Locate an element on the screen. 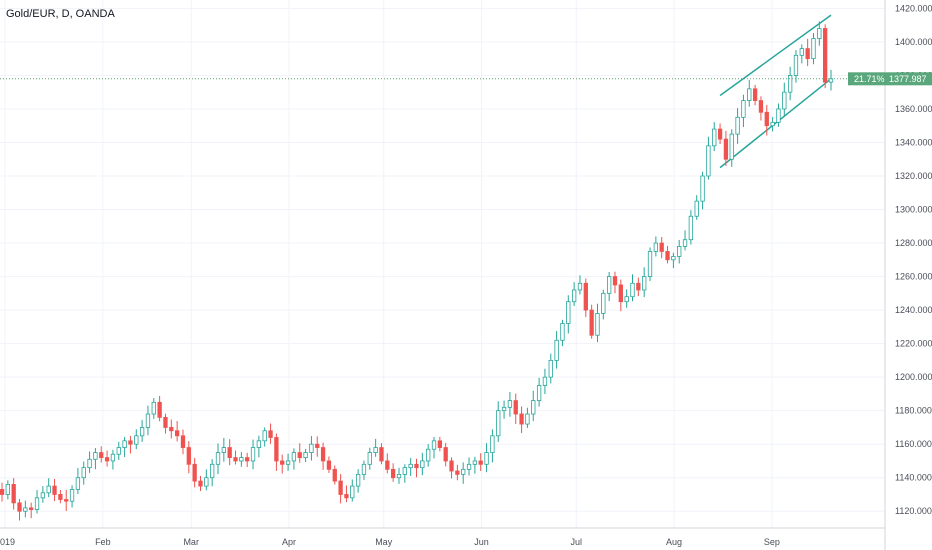 This screenshot has height=550, width=932. x-axis: 2019 Feb Mar Apr May Jun Jul Aug Sep is located at coordinates (390, 542).